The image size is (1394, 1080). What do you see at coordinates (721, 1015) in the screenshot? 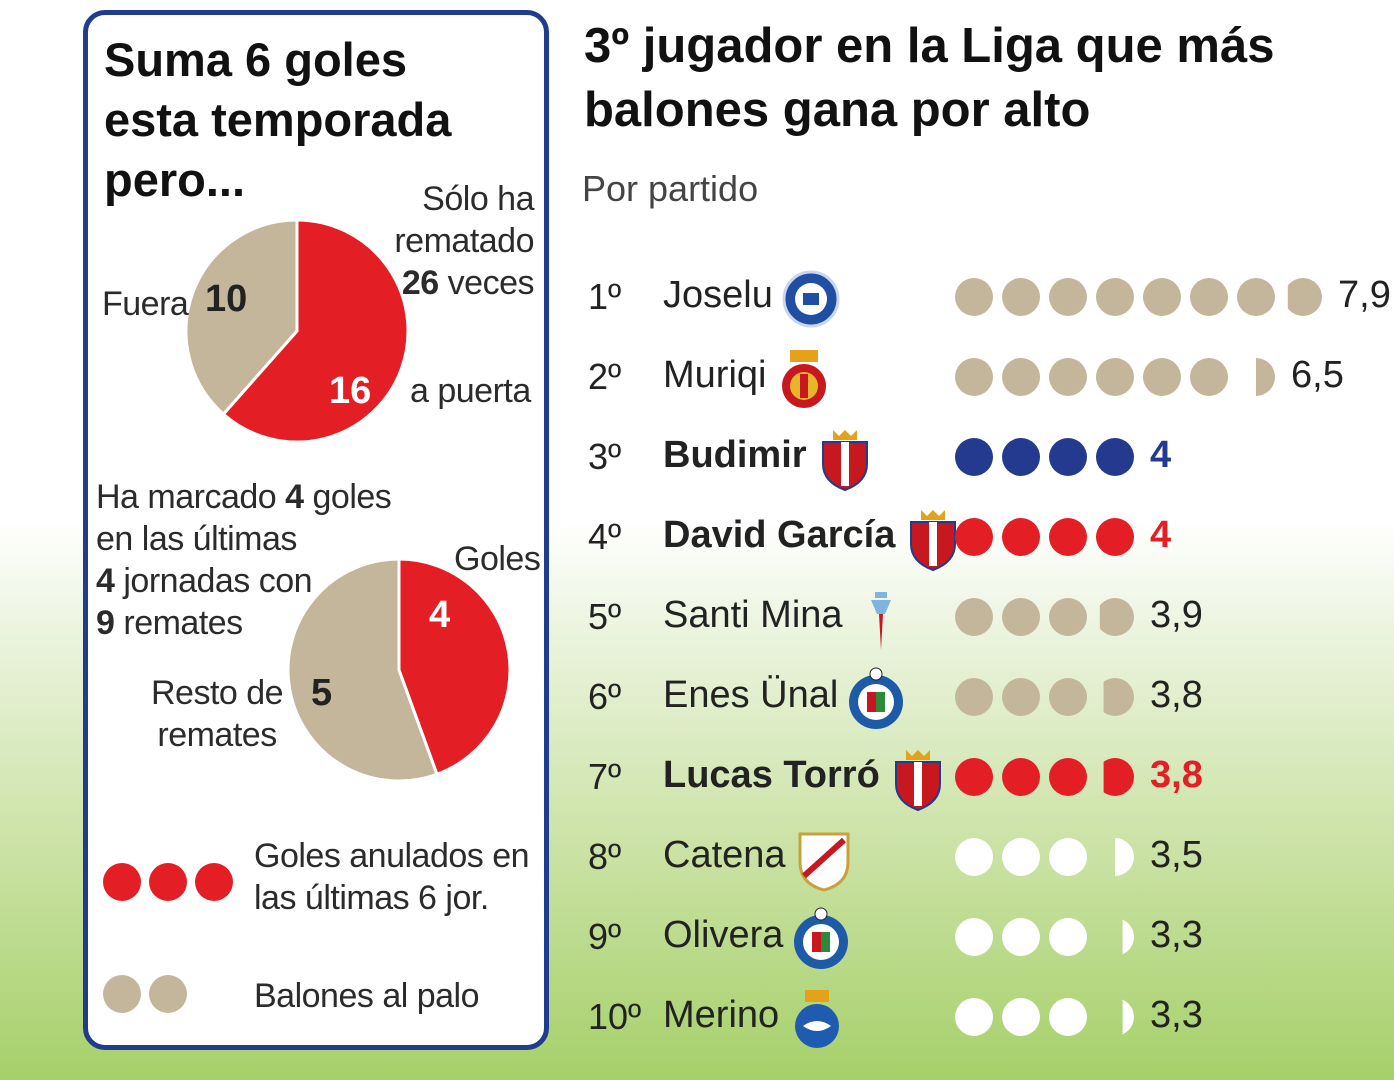
I see `player-name: Merino` at bounding box center [721, 1015].